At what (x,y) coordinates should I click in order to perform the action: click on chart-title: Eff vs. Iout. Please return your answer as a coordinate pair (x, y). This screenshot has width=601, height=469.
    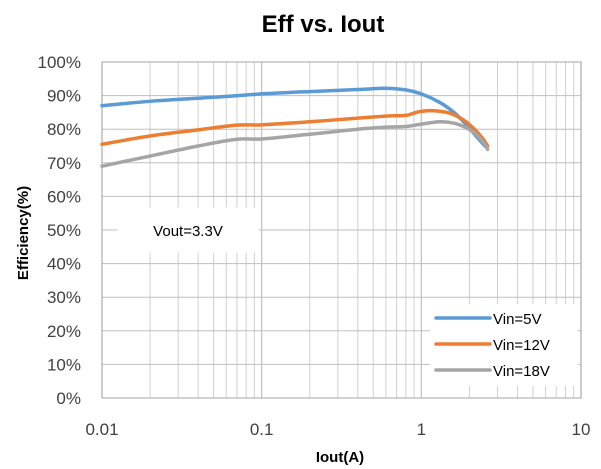
    Looking at the image, I should click on (323, 24).